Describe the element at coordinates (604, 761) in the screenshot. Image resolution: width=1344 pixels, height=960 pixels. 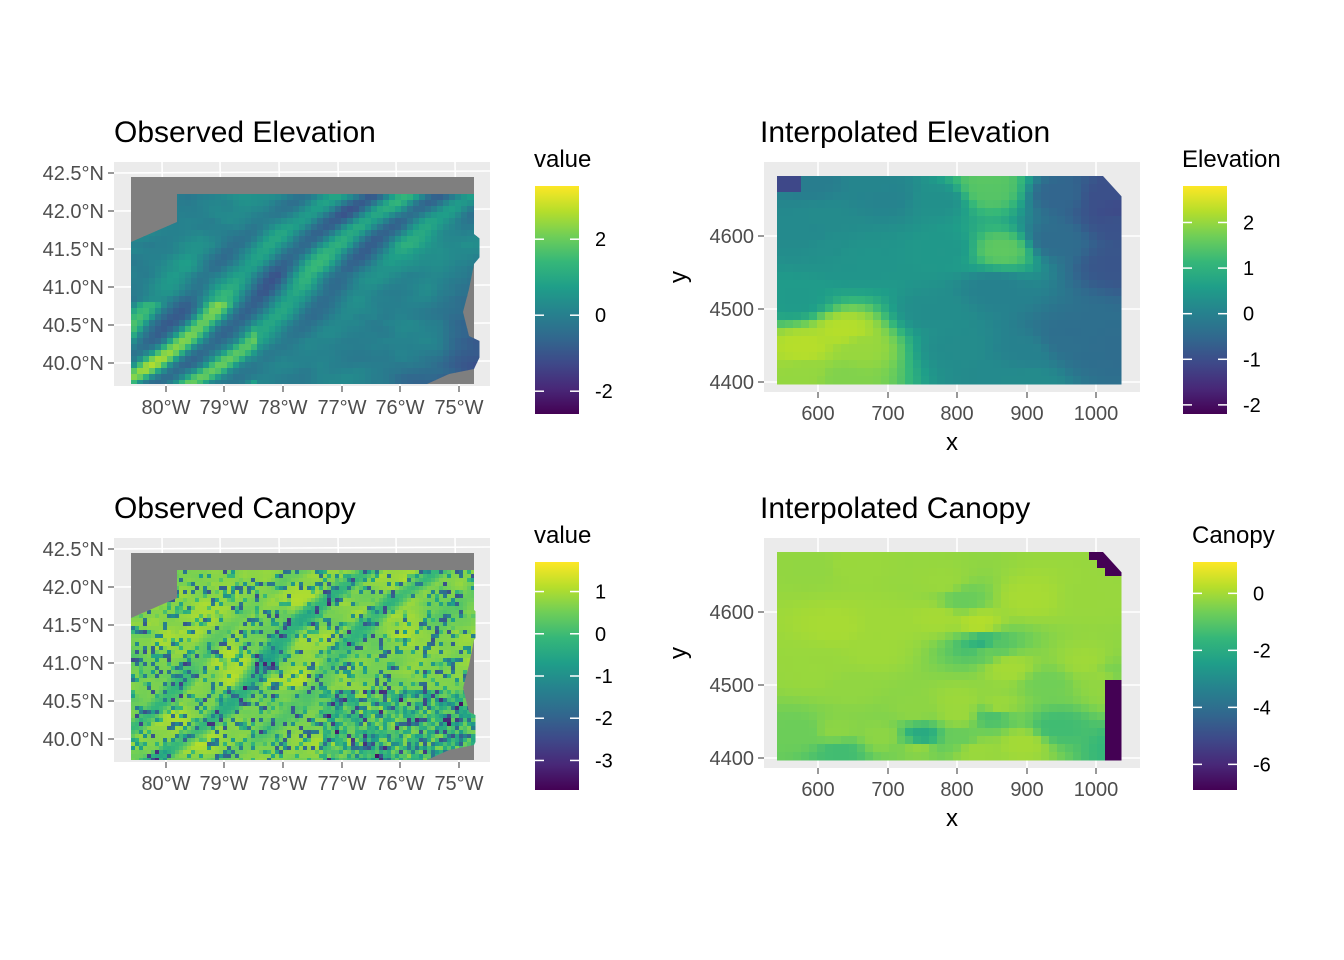
I see `colorbar-tick-label: -3` at that location.